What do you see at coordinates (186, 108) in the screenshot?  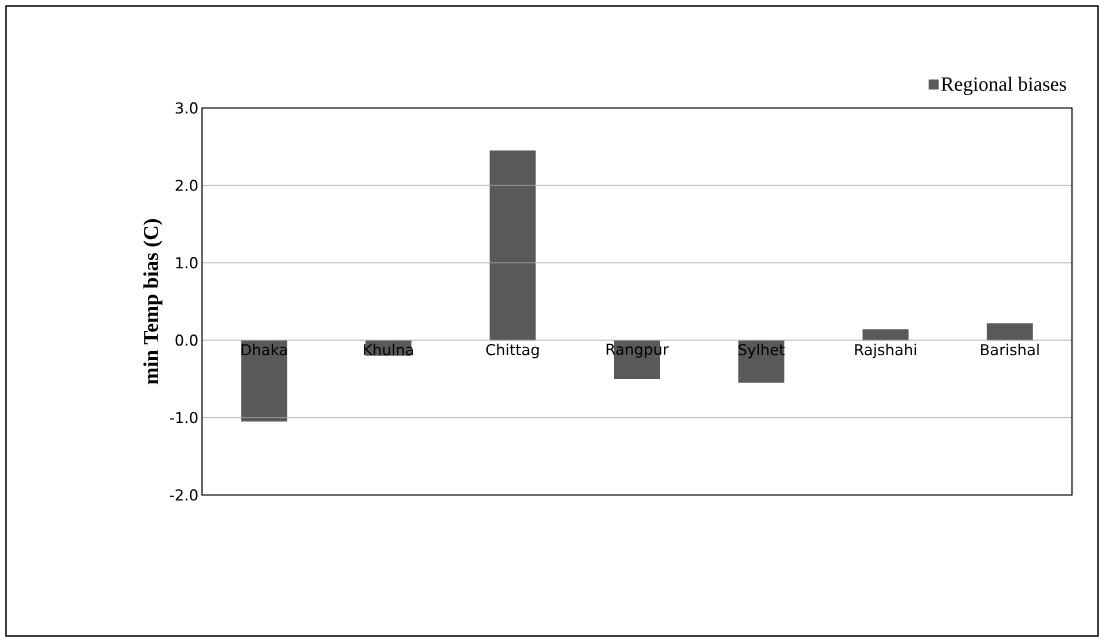 I see `y-tick-label: 3.0` at bounding box center [186, 108].